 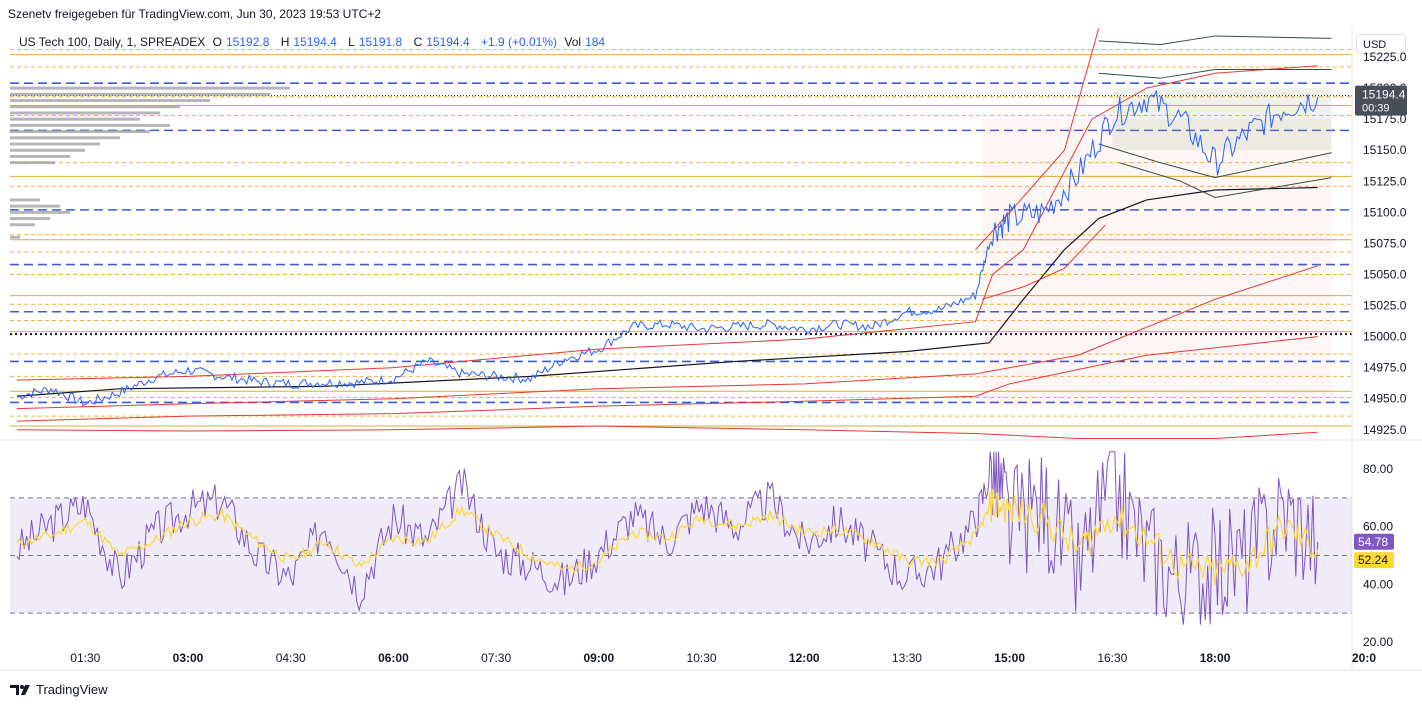 What do you see at coordinates (1385, 274) in the screenshot?
I see `price-tick-label: 15050.0` at bounding box center [1385, 274].